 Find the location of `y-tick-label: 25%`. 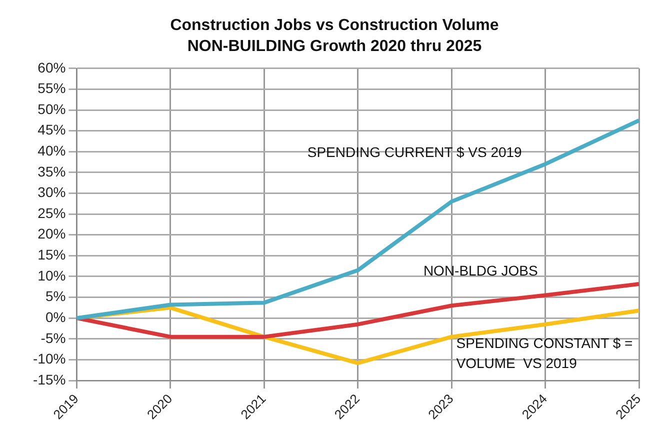

y-tick-label: 25% is located at coordinates (52, 212).